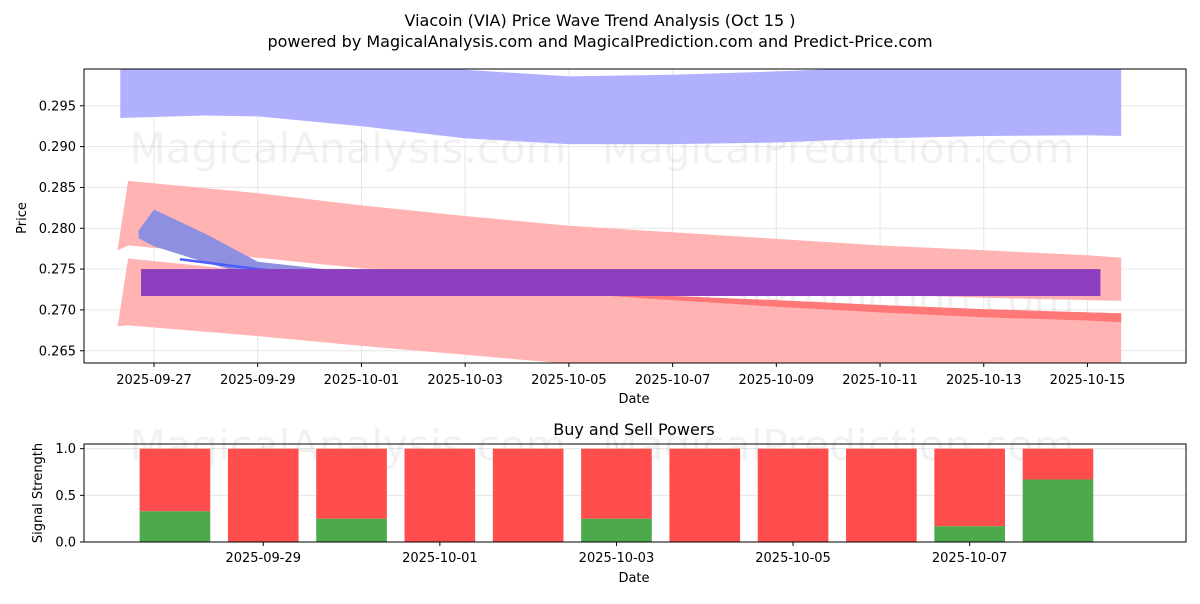 The image size is (1200, 604). What do you see at coordinates (154, 380) in the screenshot?
I see `price-x-tick-label: 2025-09-27` at bounding box center [154, 380].